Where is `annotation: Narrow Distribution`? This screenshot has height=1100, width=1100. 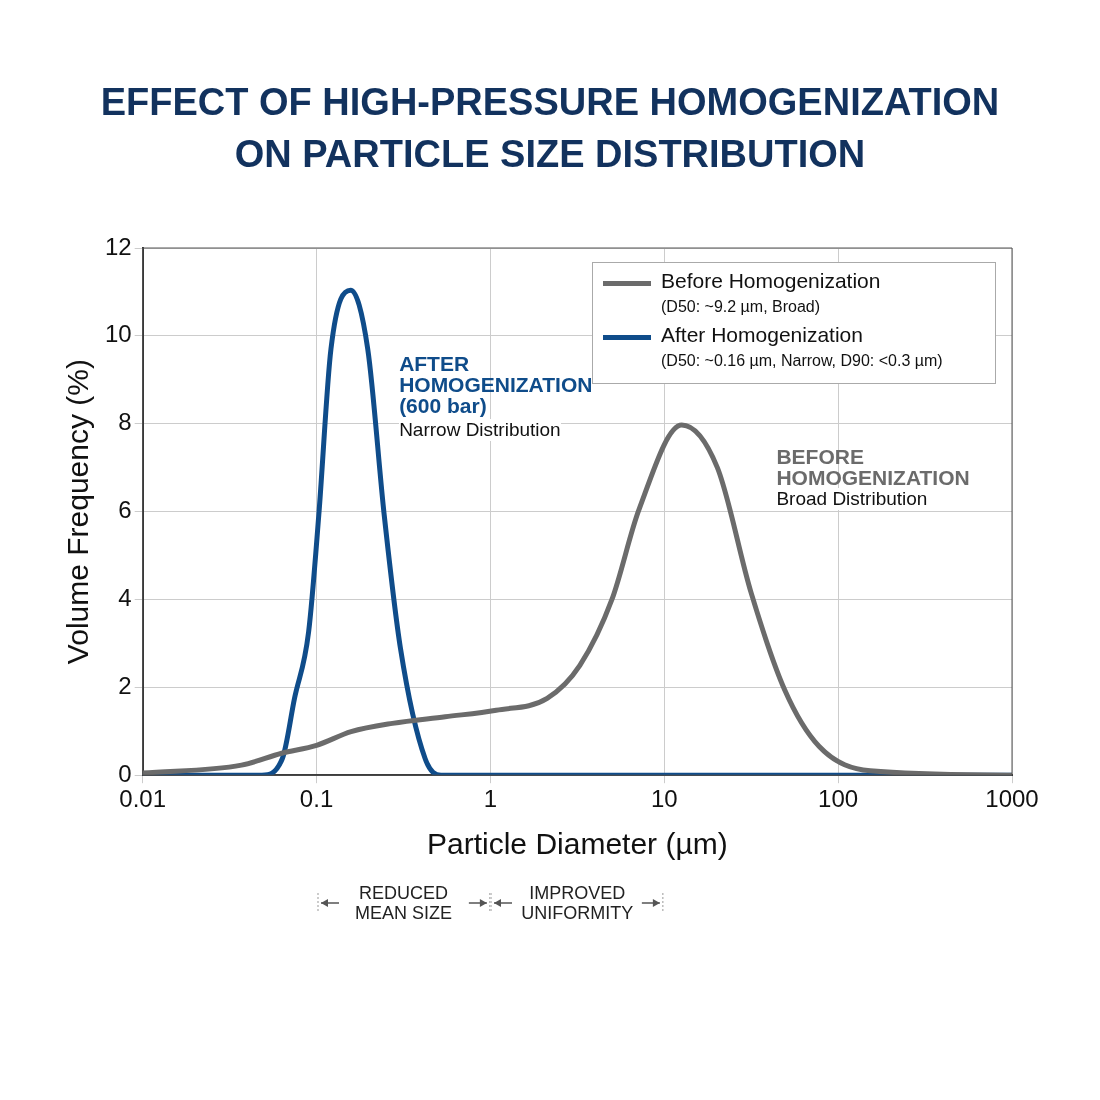
annotation: Narrow Distribution is located at coordinates (480, 430).